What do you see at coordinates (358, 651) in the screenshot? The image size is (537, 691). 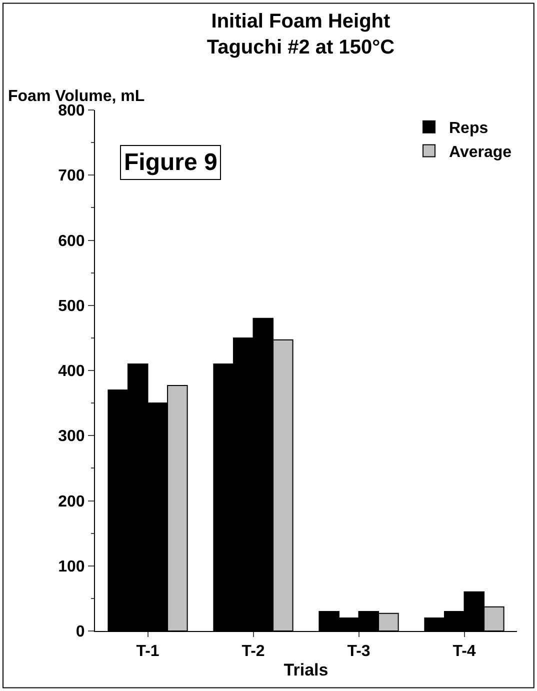 I see `x-tick-label: T-3` at bounding box center [358, 651].